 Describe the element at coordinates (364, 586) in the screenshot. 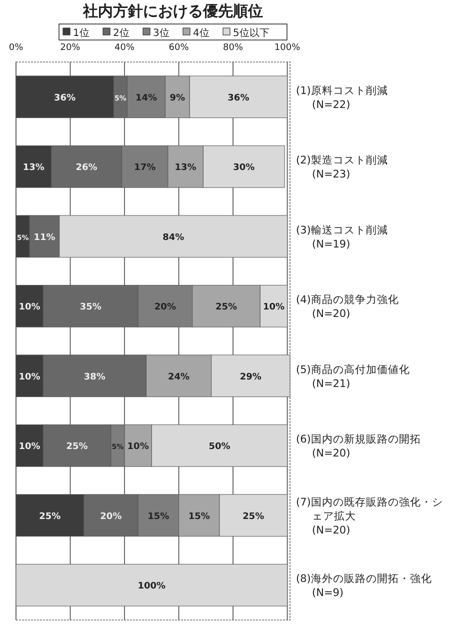

I see `y-tick-label: (8)海外の販路の開拓・強化 (N=9)` at that location.